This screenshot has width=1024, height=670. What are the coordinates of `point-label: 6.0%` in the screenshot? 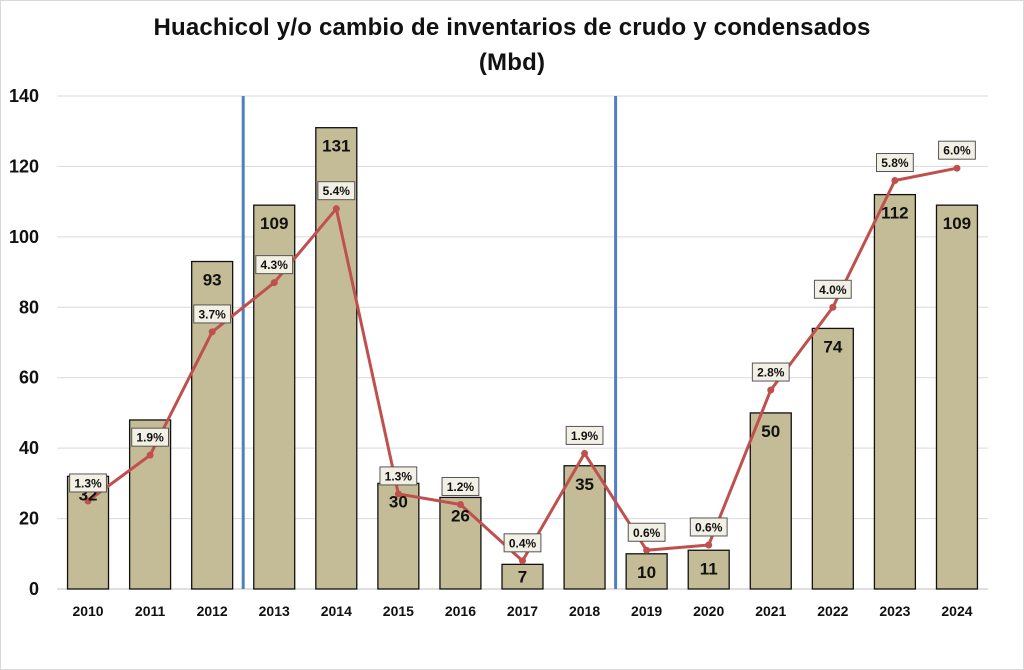 It's located at (957, 150).